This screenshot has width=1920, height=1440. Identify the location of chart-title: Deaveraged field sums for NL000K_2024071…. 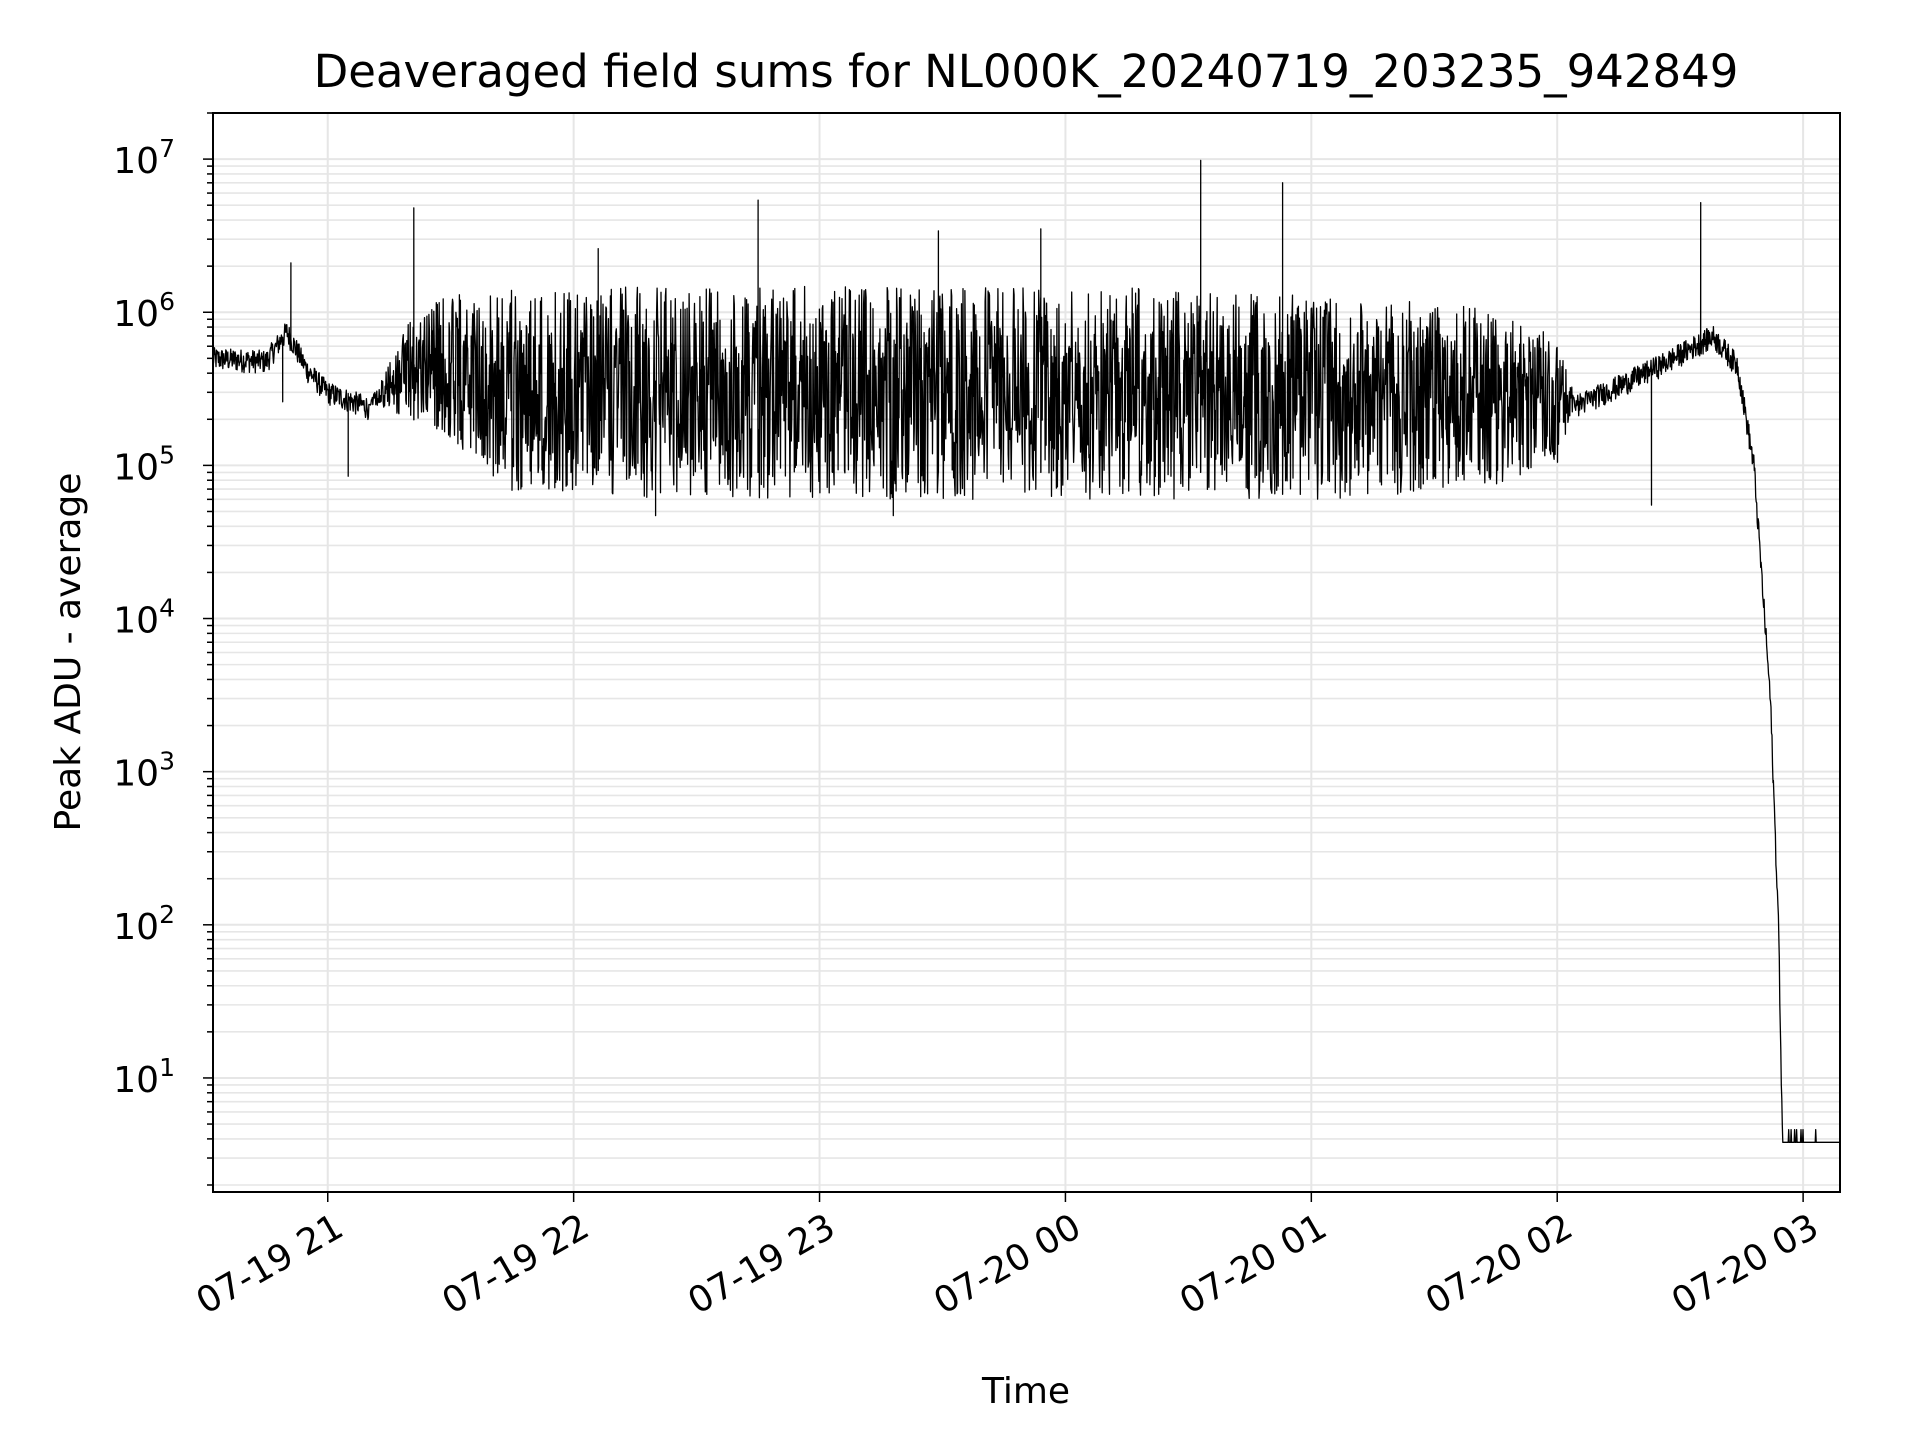
(1026, 71).